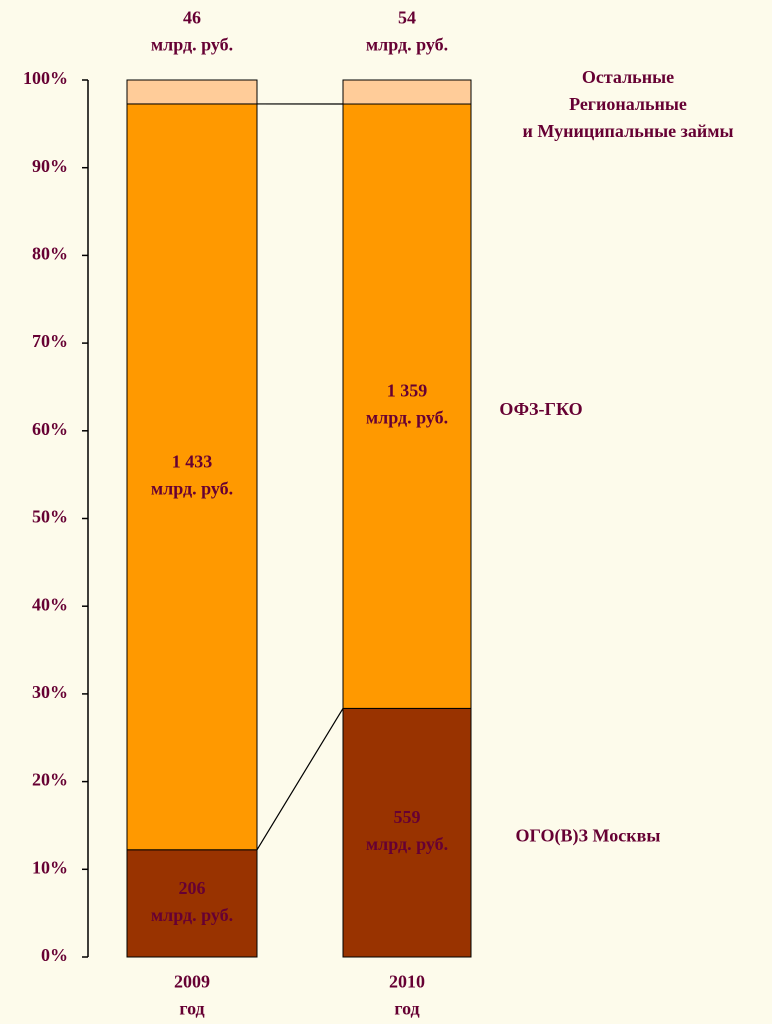  What do you see at coordinates (407, 817) in the screenshot?
I see `data-label-line: 559` at bounding box center [407, 817].